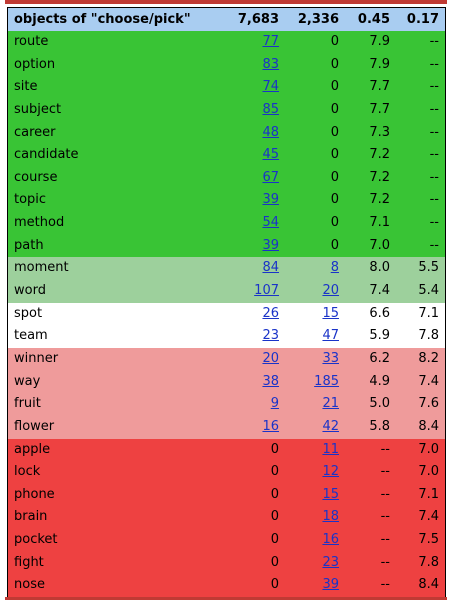 Image resolution: width=452 pixels, height=603 pixels. What do you see at coordinates (31, 517) in the screenshot?
I see `row-word: brain` at bounding box center [31, 517].